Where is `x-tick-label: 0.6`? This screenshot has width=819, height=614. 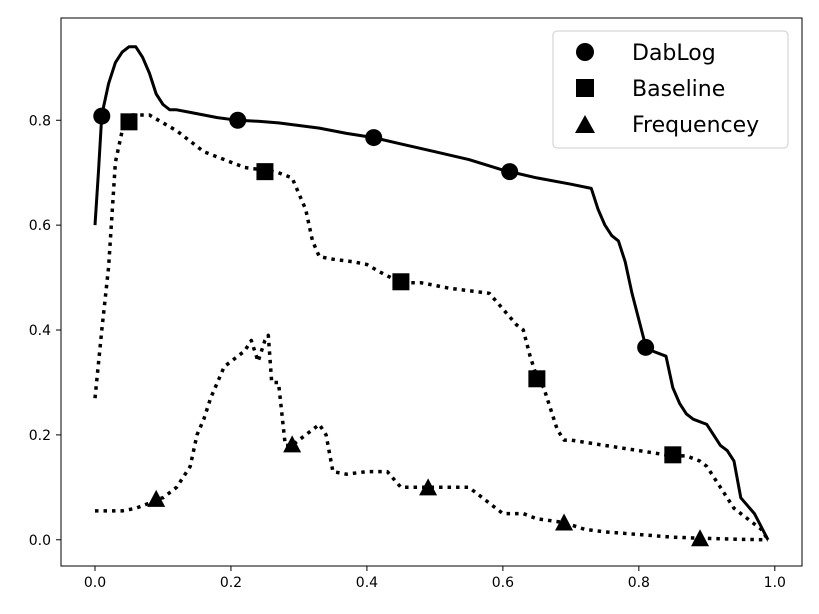
x-tick-label: 0.6 is located at coordinates (503, 583).